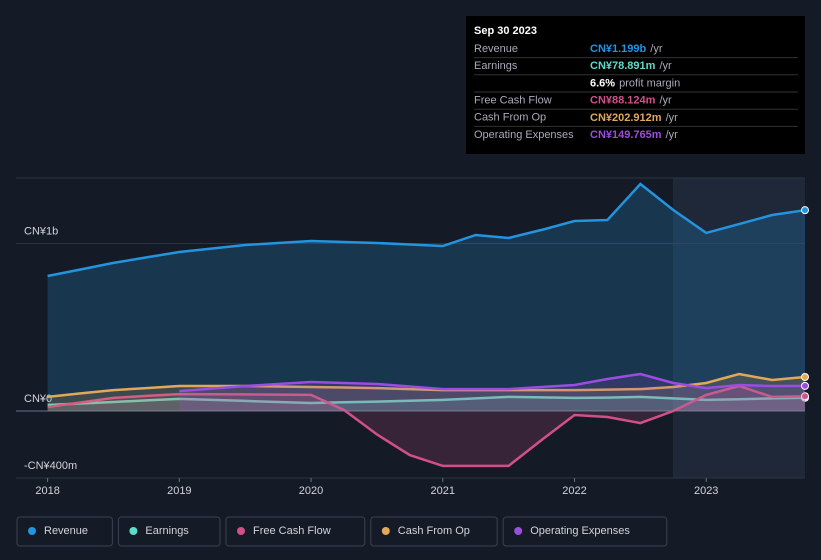  I want to click on tooltip-row: CN¥1.199b/yr, so click(626, 49).